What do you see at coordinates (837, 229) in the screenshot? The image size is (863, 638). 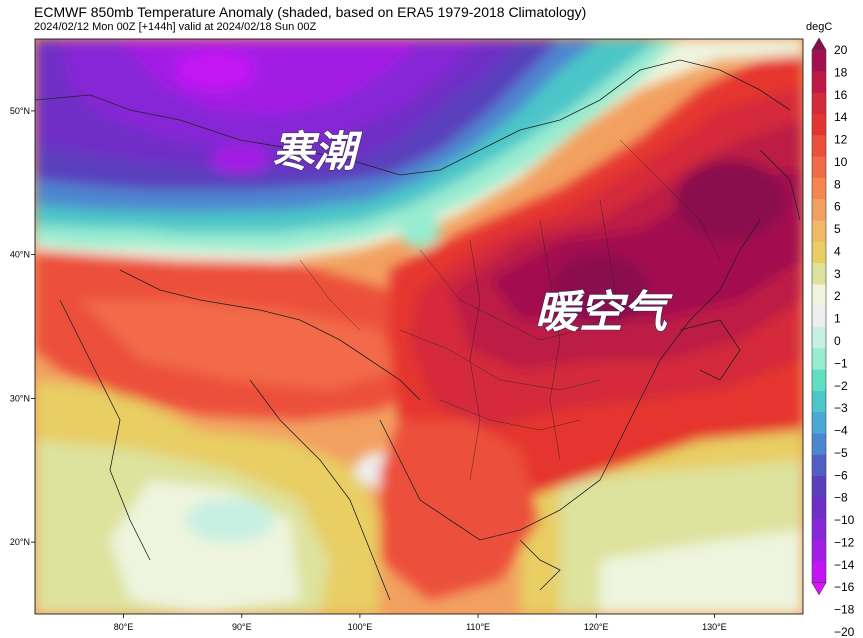 I see `colorbar-tick-label: 5` at bounding box center [837, 229].